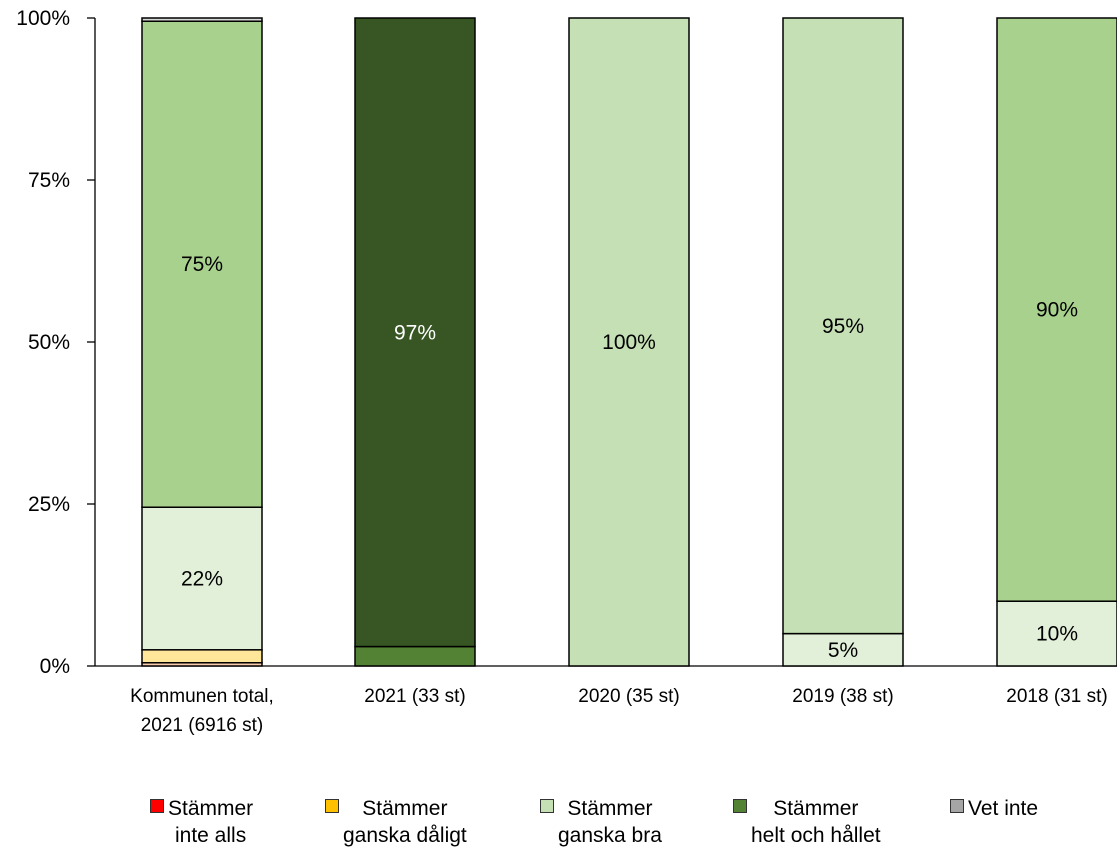  I want to click on x-tick-label: 2020 (35 st), so click(628, 696).